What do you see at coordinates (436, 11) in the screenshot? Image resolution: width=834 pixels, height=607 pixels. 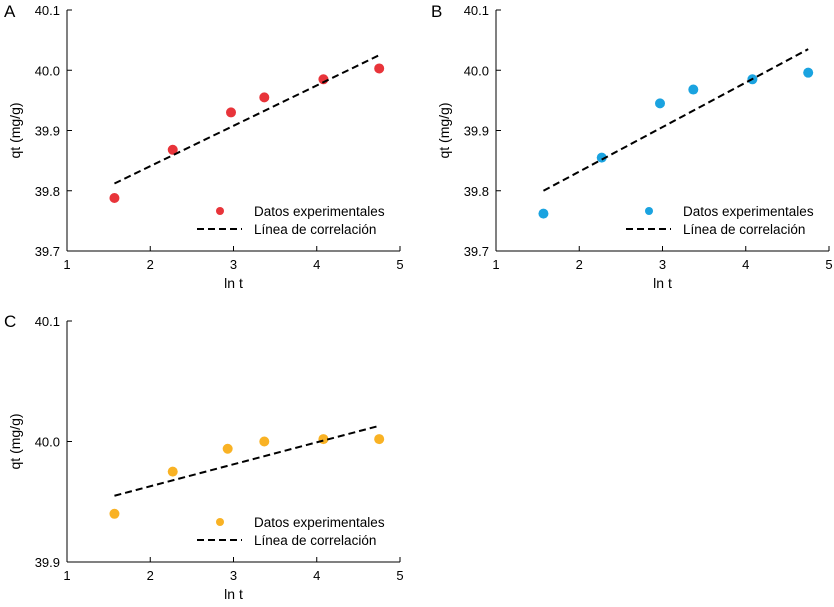 I see `panel-b-letter: B` at bounding box center [436, 11].